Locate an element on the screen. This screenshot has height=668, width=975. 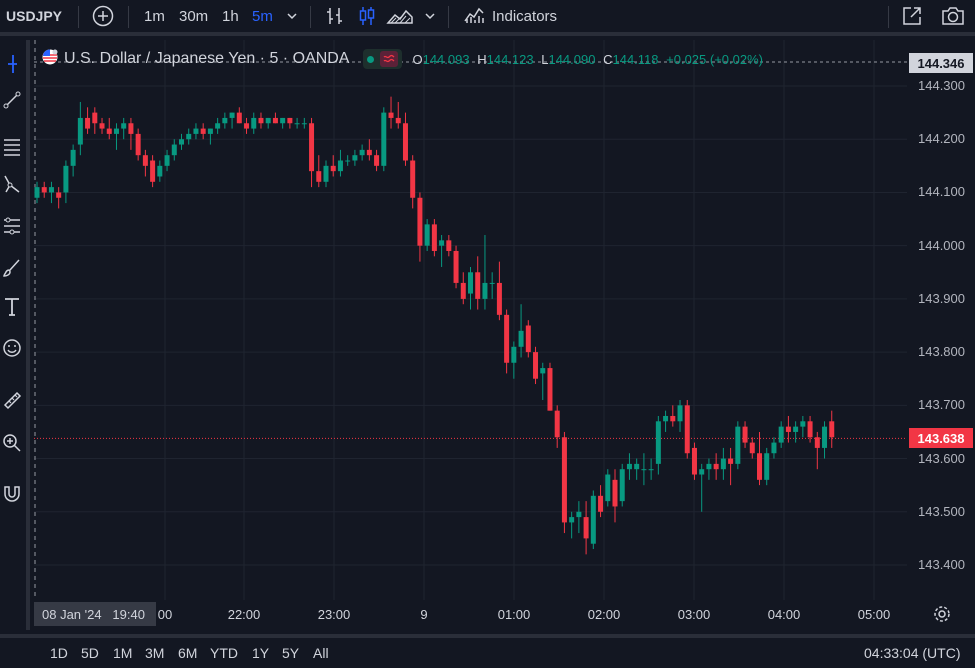
symbol-search-button: USDJPY is located at coordinates (34, 16).